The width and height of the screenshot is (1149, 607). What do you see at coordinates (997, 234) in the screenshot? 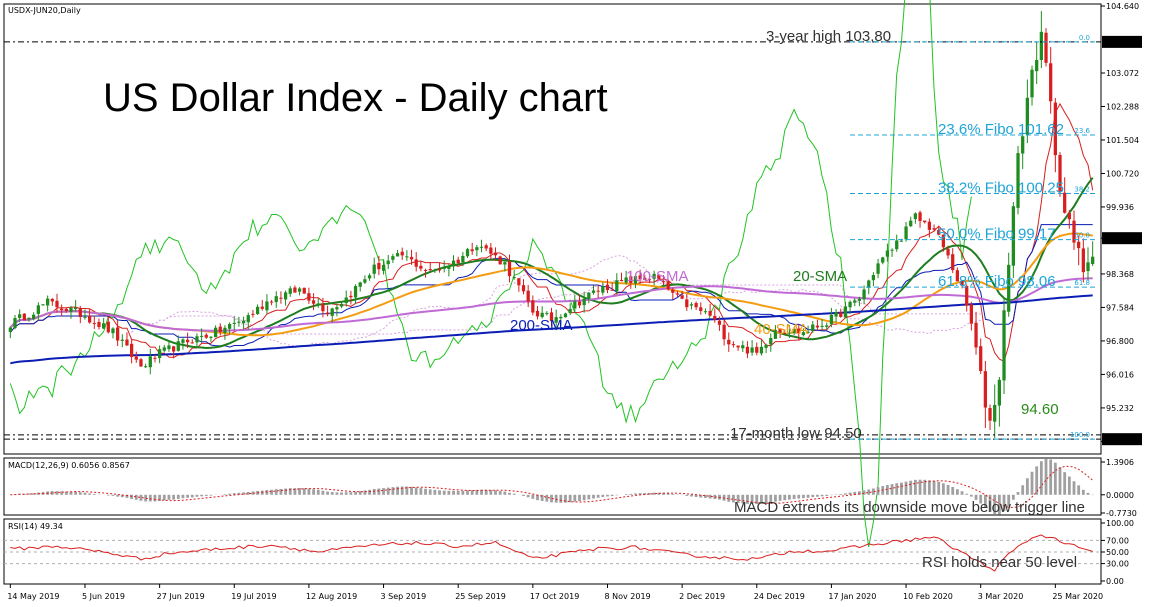
I see `fibo-label: 50.0% Fibo 99.17` at bounding box center [997, 234].